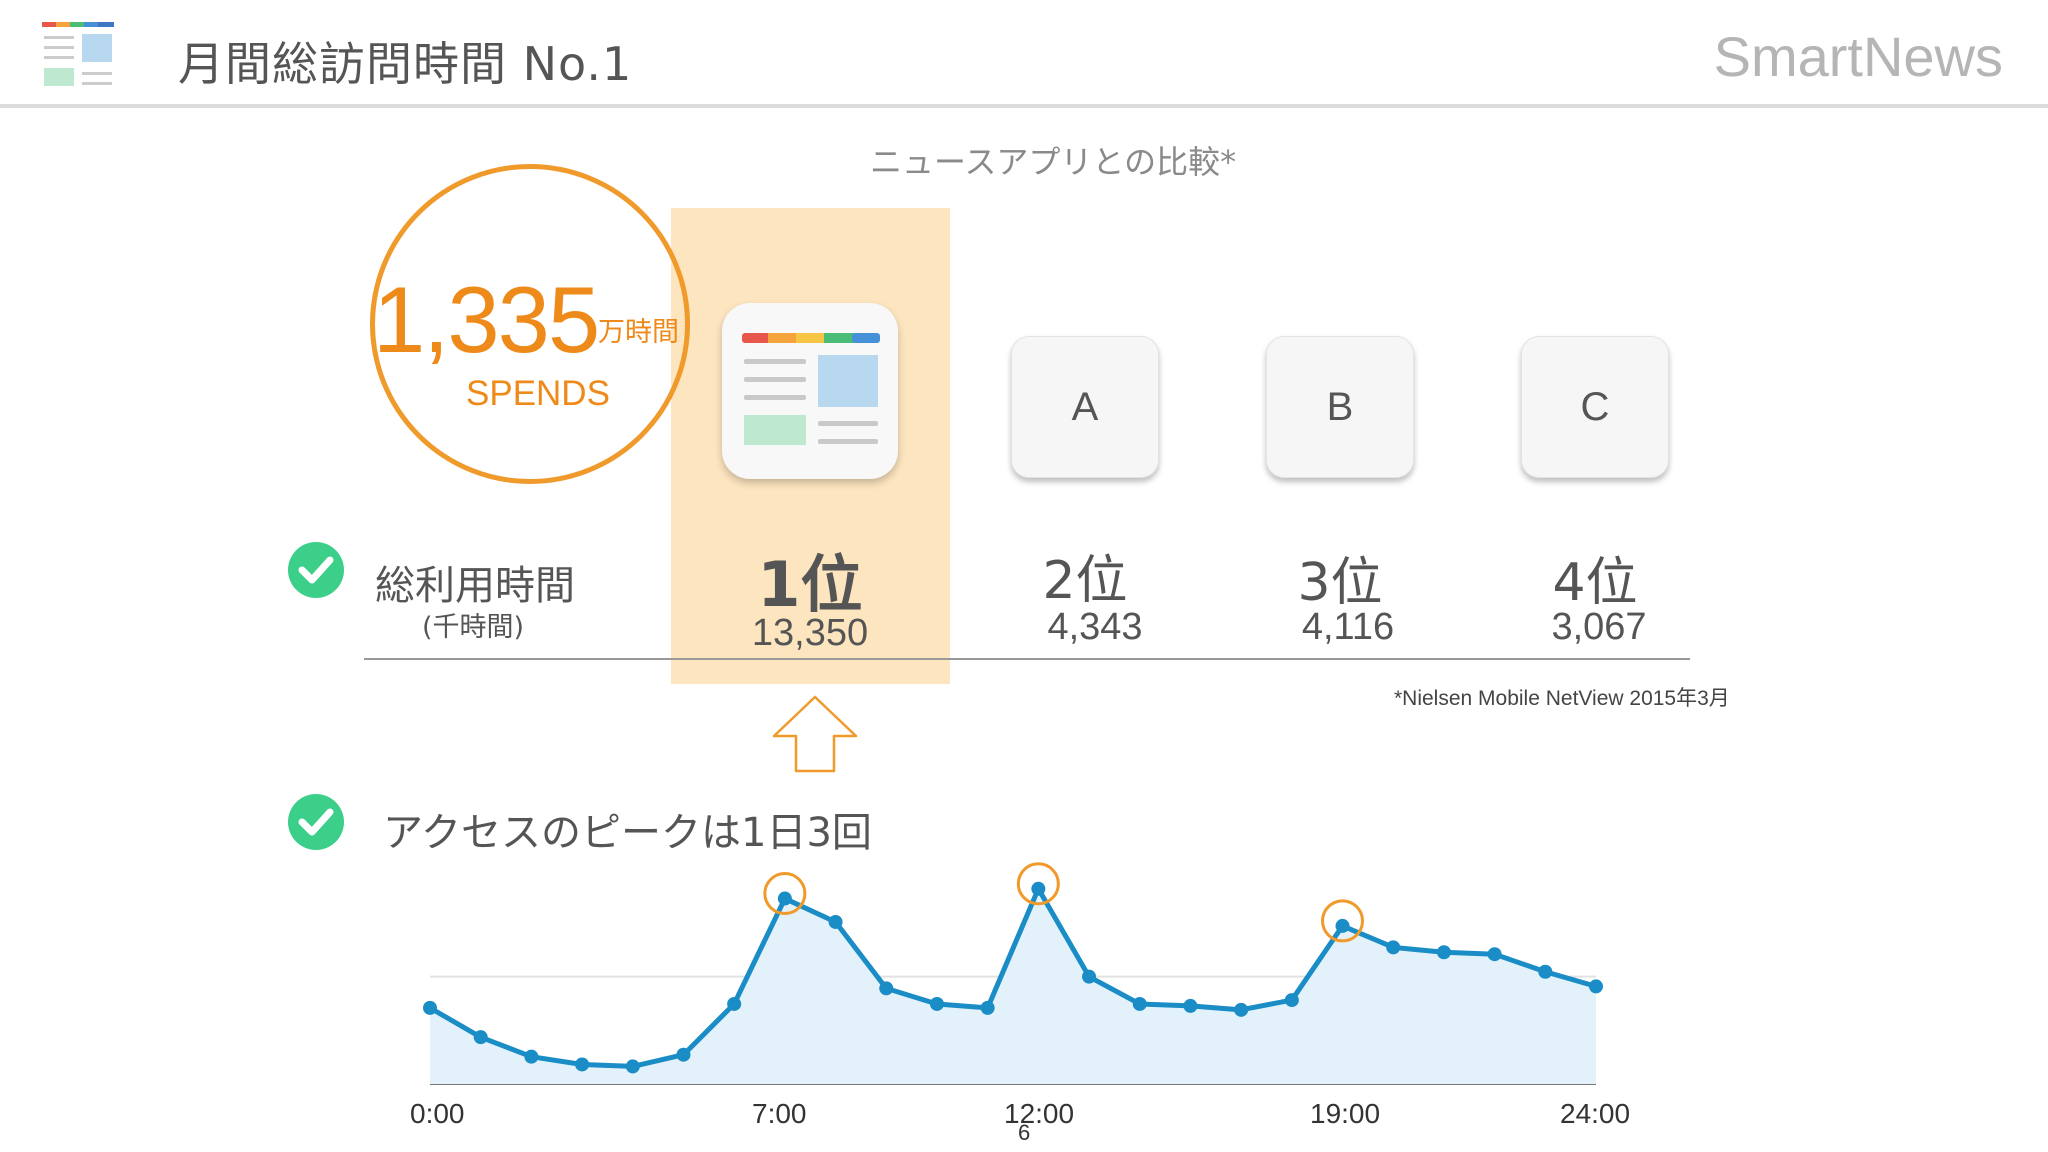  Describe the element at coordinates (1039, 1113) in the screenshot. I see `x-tick: 12:00` at that location.